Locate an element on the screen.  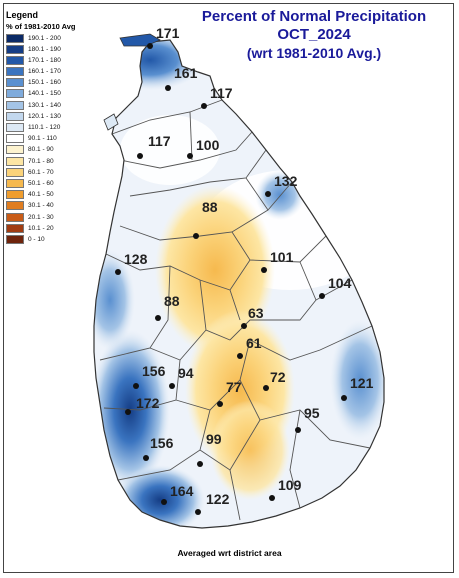
map-footer: Averaged wrt district area is located at coordinates (229, 553).